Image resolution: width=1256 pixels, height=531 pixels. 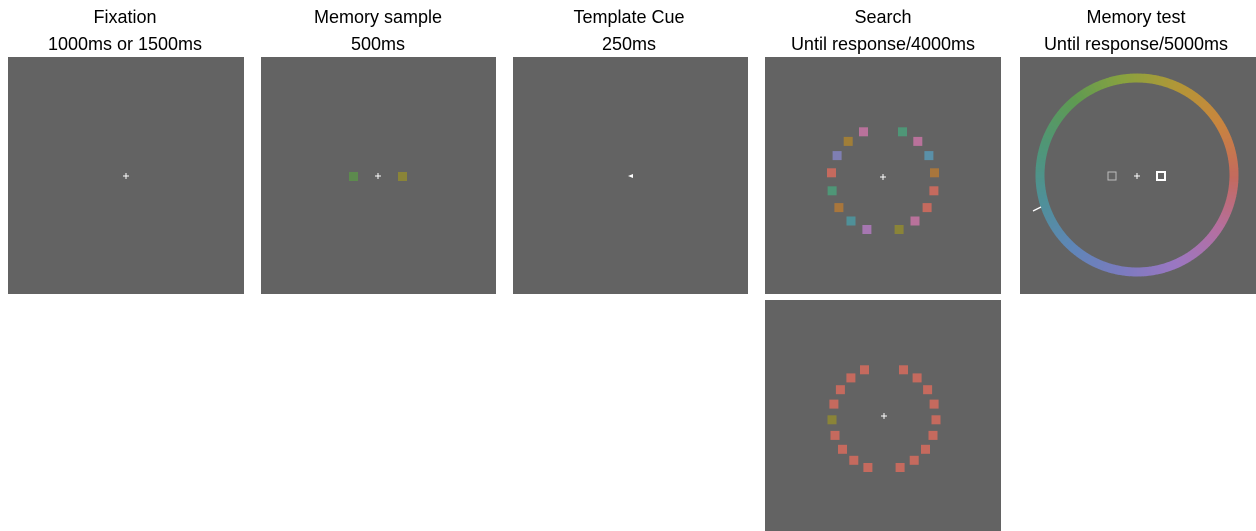 I want to click on stage-label-search: Search Until response/4000ms, so click(x=883, y=30).